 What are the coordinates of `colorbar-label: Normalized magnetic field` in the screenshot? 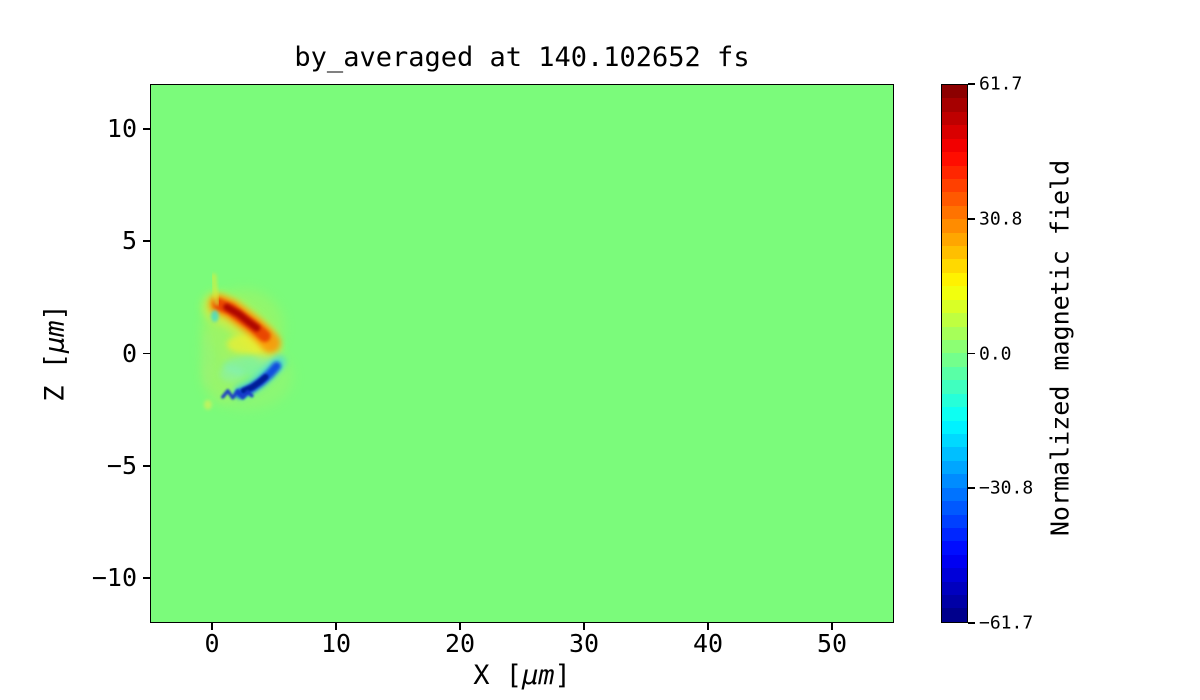 It's located at (1060, 348).